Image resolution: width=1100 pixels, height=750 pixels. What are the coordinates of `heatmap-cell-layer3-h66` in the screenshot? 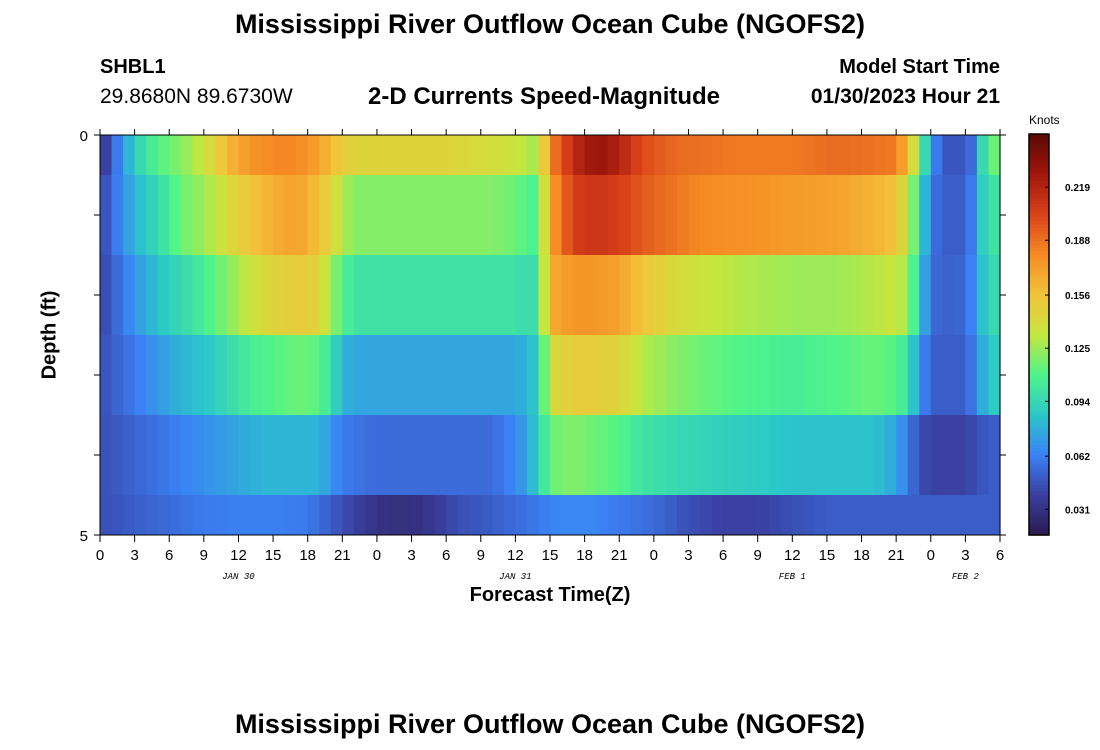 It's located at (867, 375).